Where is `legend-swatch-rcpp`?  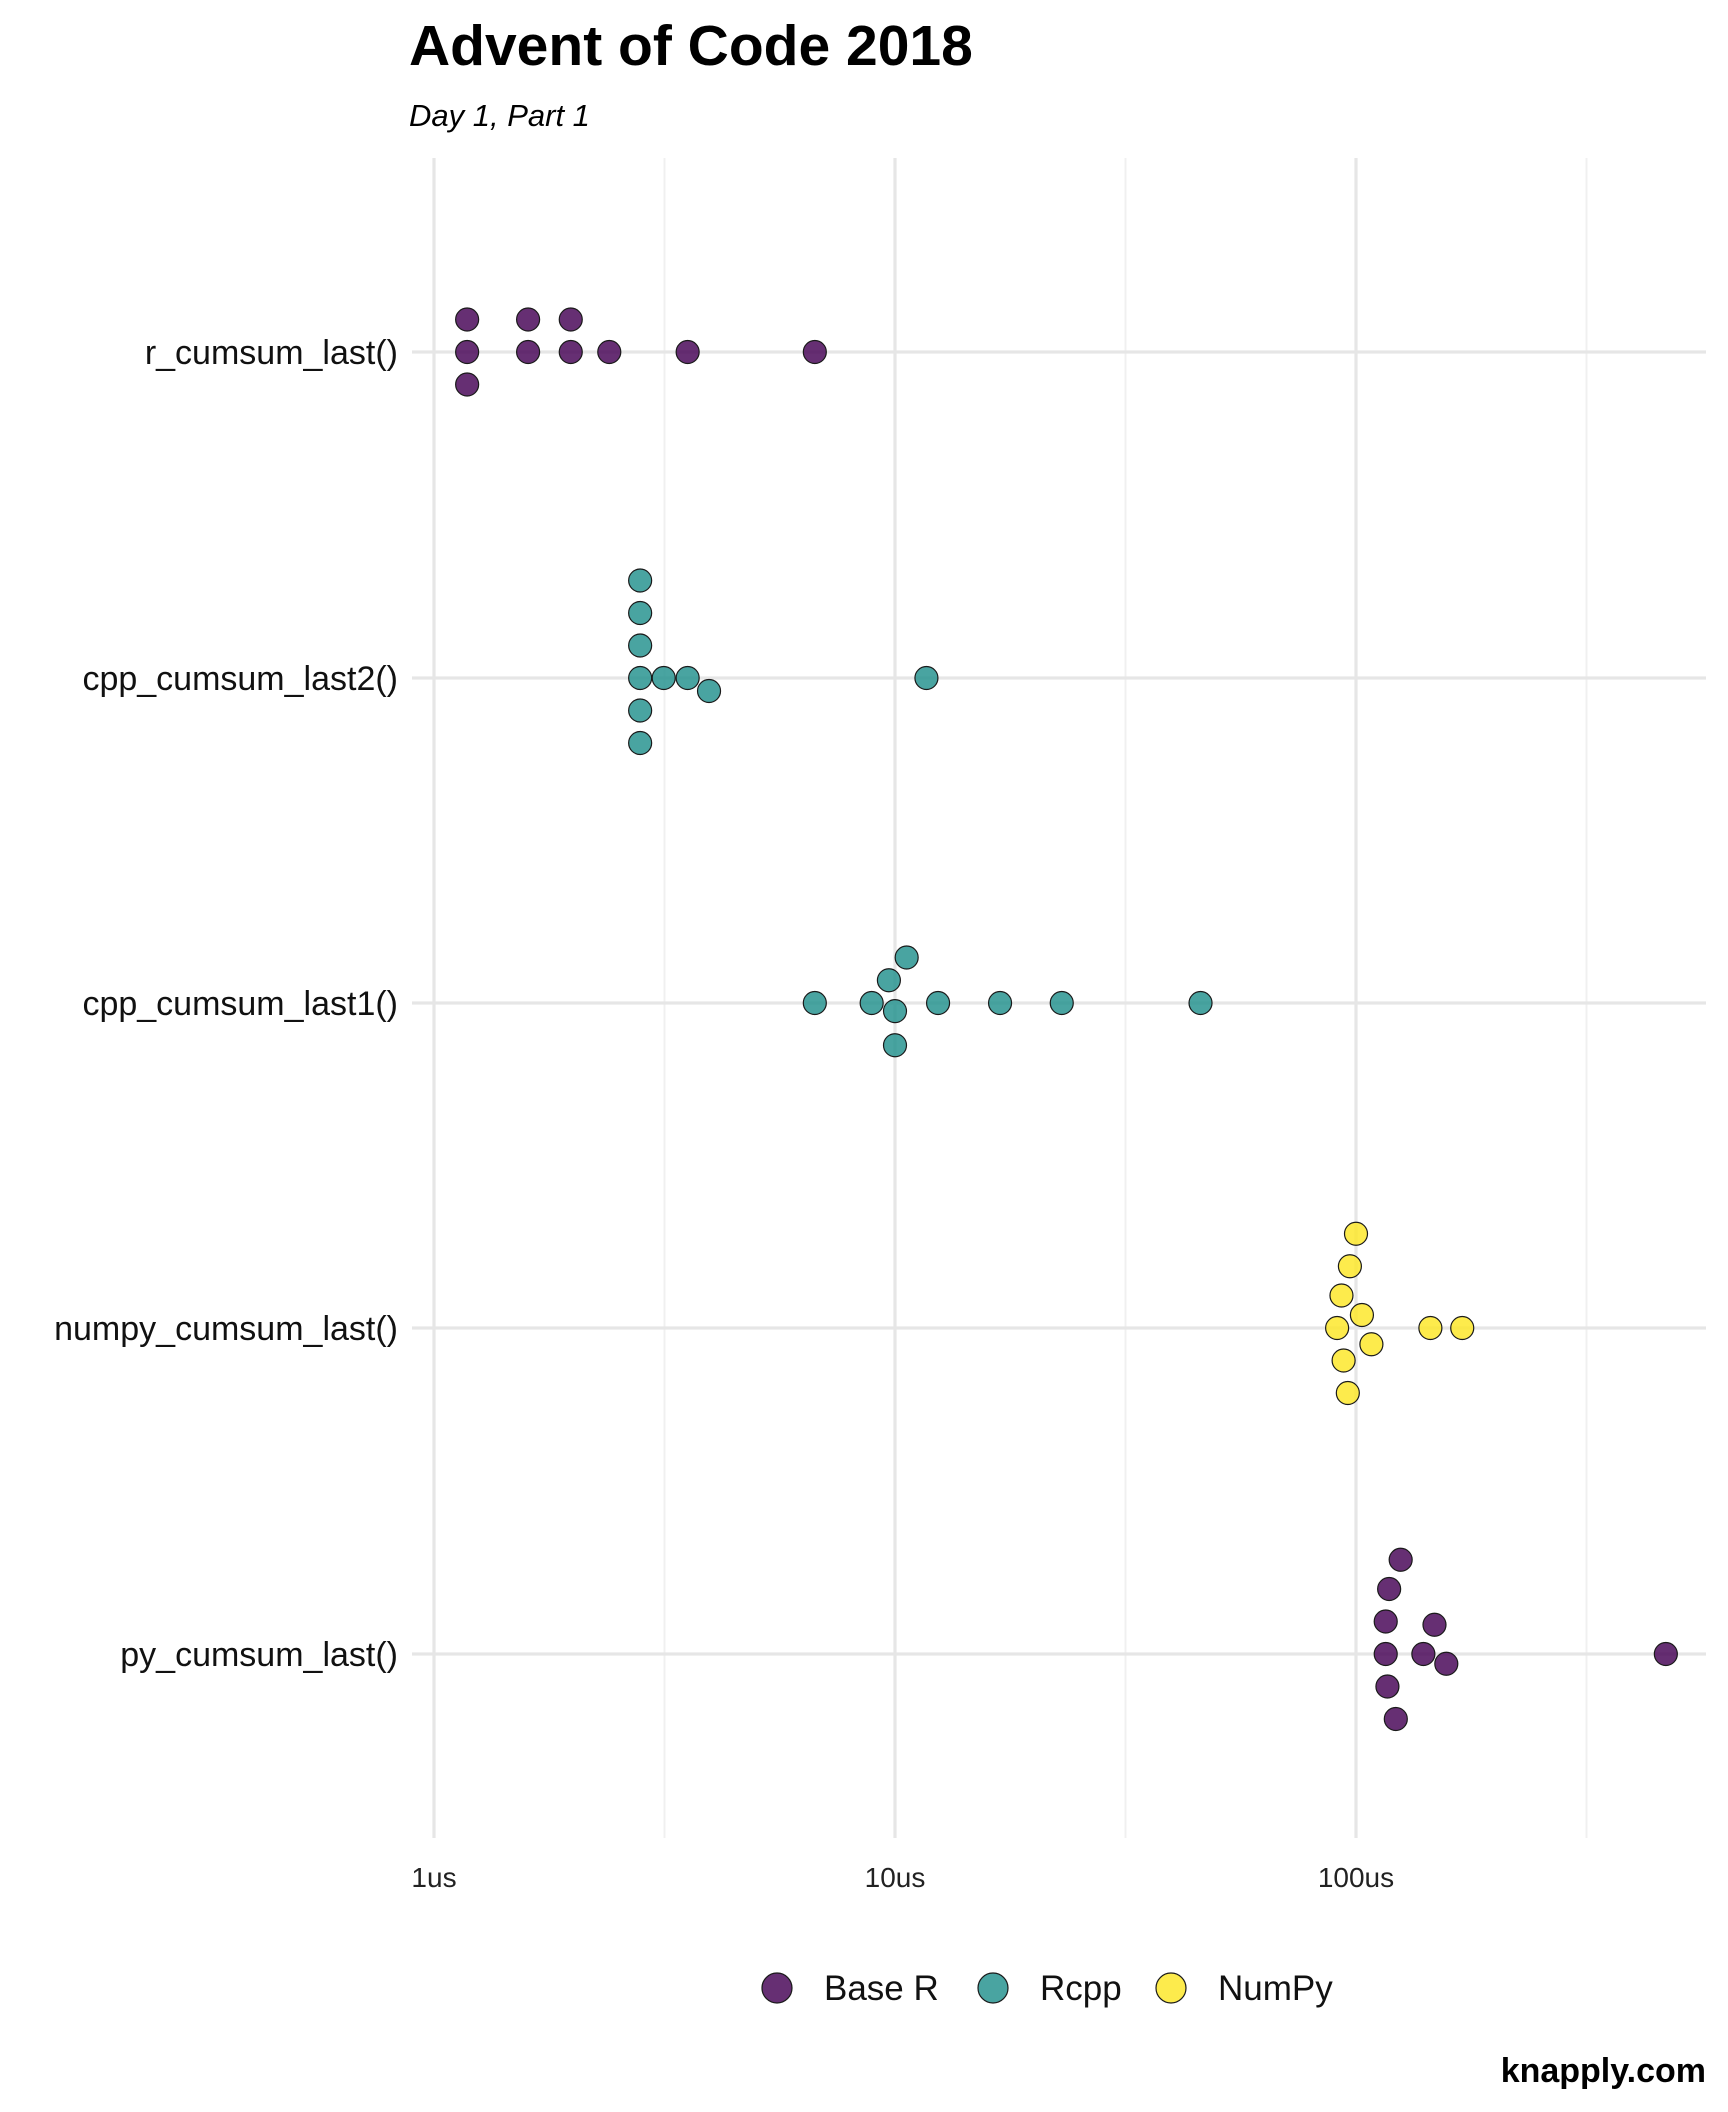 legend-swatch-rcpp is located at coordinates (993, 1988).